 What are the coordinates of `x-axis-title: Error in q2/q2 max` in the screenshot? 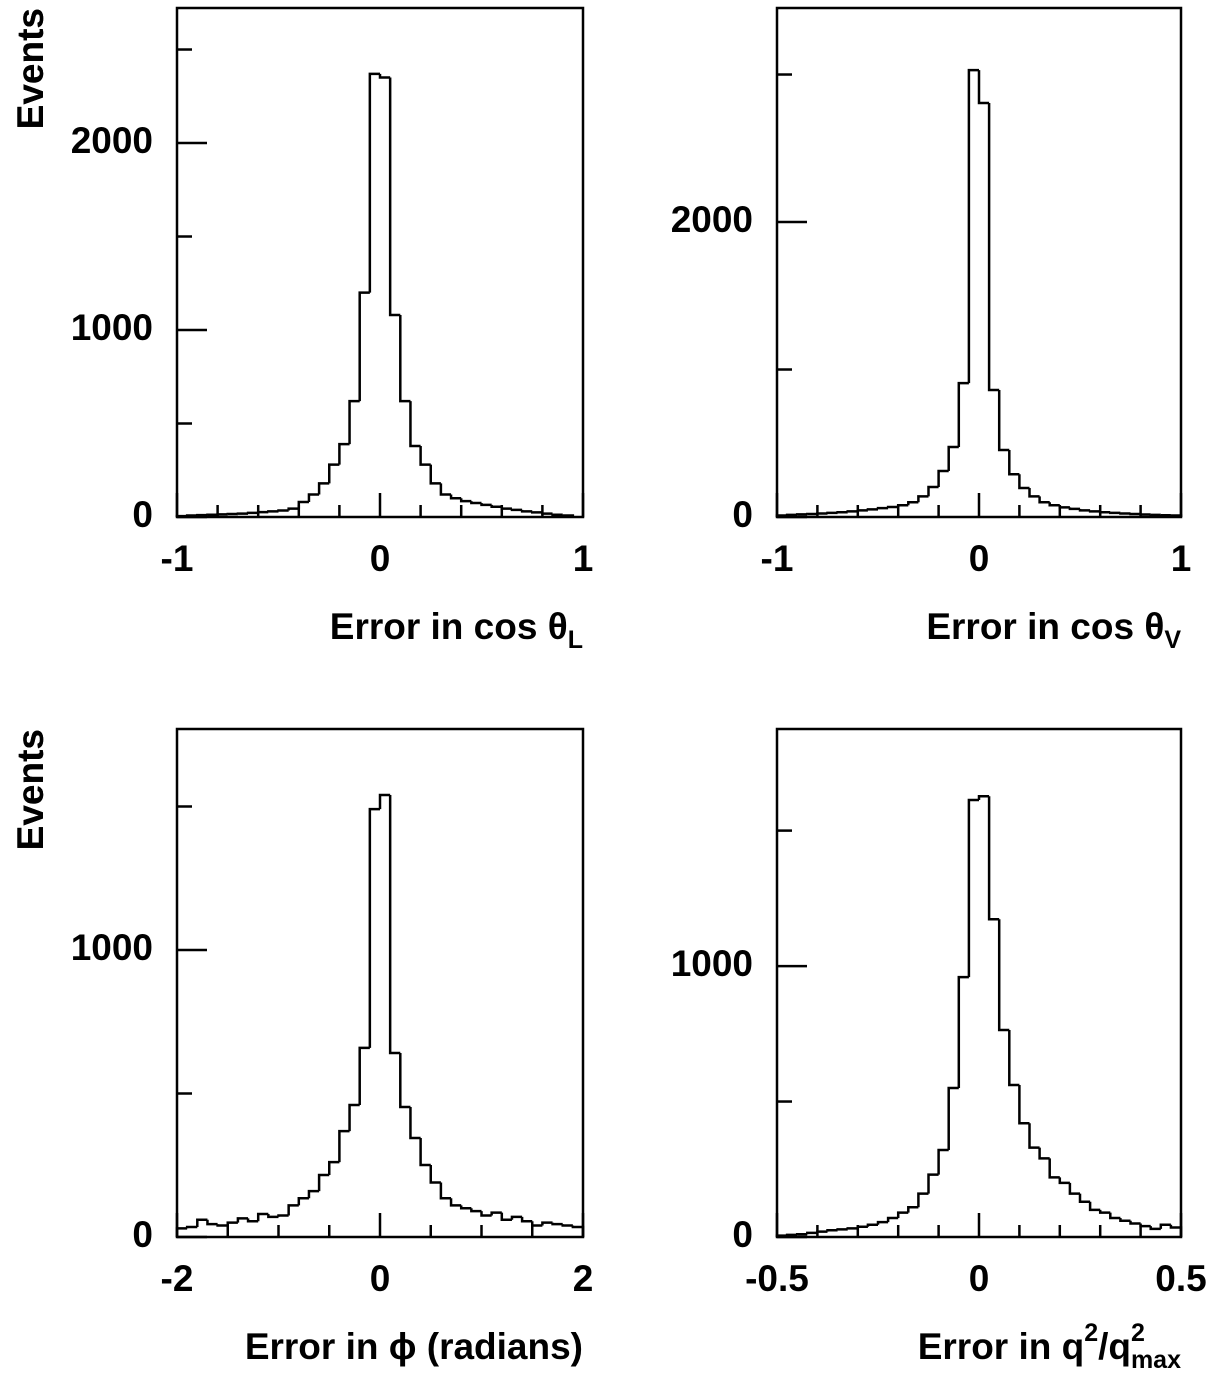 It's located at (1049, 1346).